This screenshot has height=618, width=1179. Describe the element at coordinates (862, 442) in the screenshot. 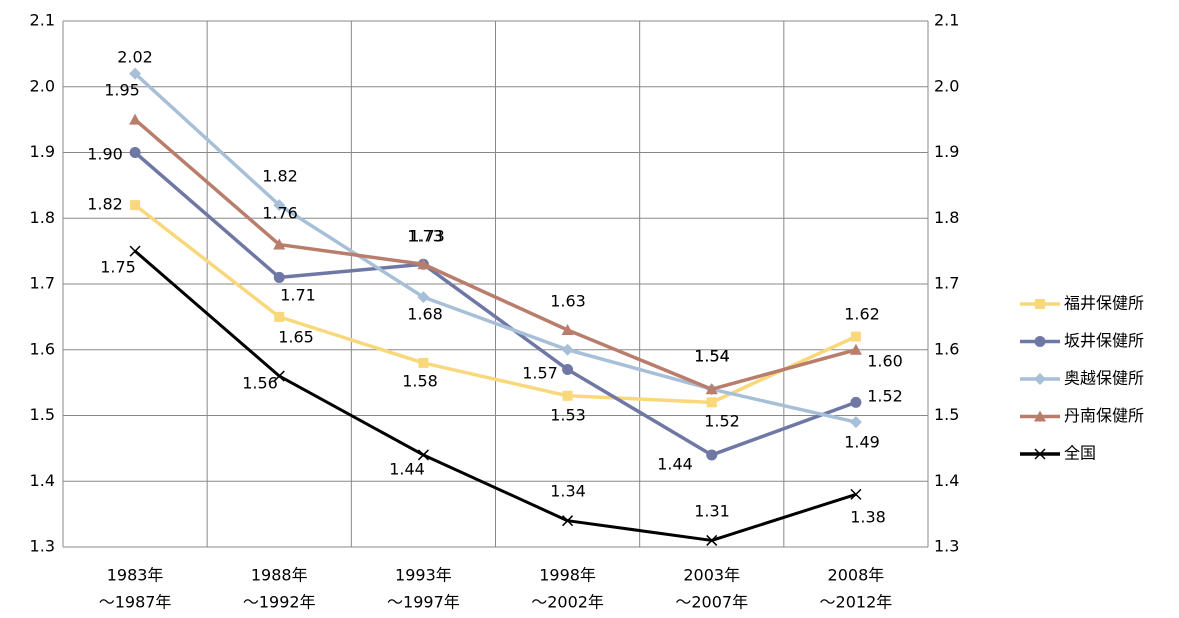

I see `data-label: 1.49` at that location.